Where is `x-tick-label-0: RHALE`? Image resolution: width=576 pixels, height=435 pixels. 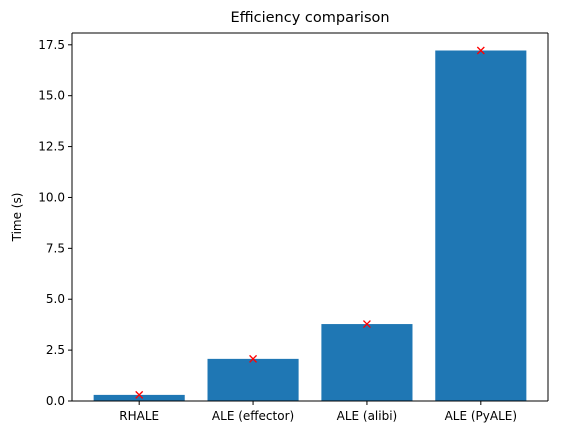
x-tick-label-0: RHALE is located at coordinates (139, 416).